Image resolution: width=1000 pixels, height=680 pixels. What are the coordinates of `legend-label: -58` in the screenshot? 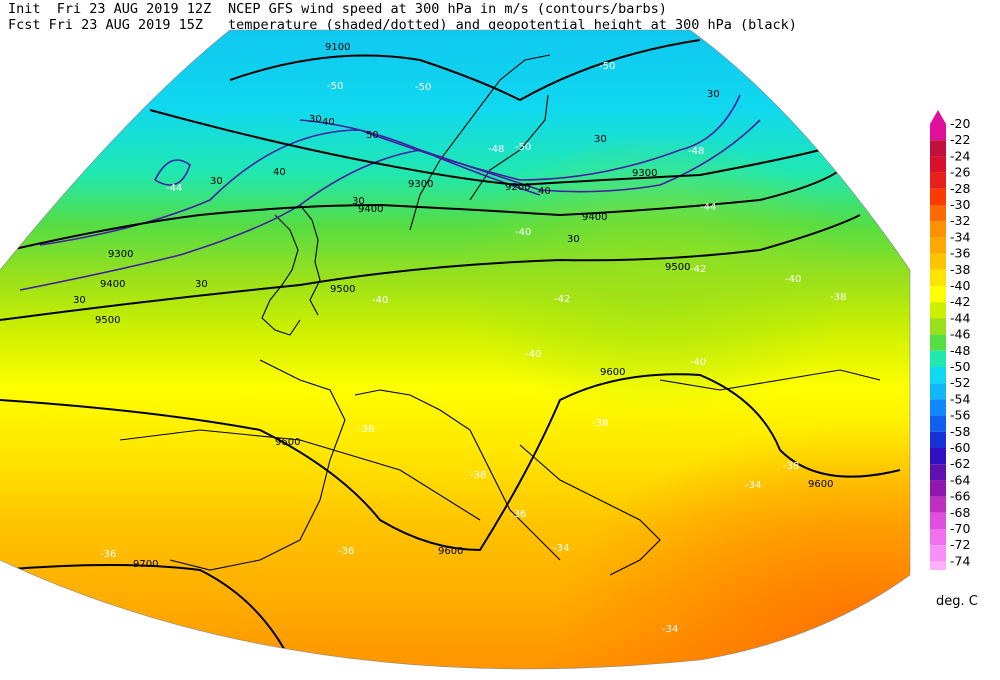 It's located at (960, 431).